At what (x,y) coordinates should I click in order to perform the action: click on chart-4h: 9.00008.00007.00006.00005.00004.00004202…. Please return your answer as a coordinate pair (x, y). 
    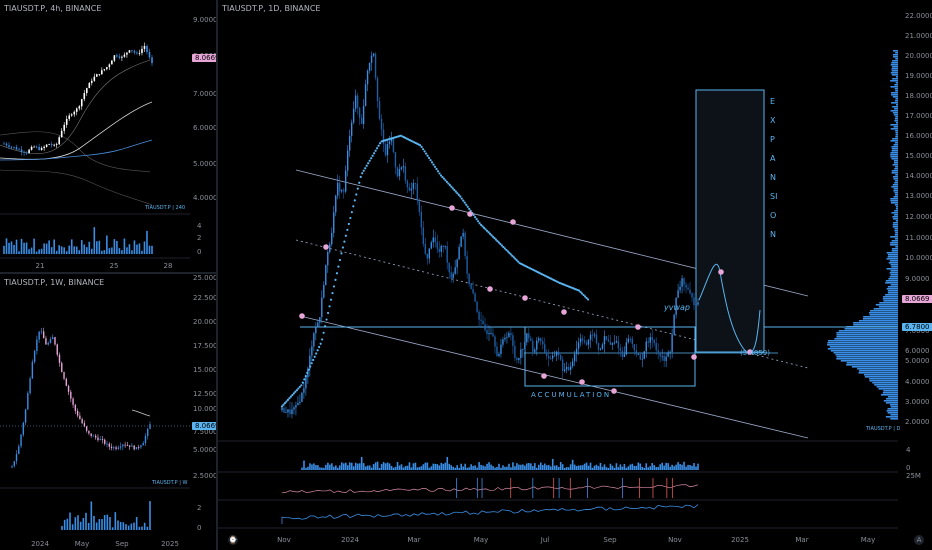
    Looking at the image, I should click on (108, 136).